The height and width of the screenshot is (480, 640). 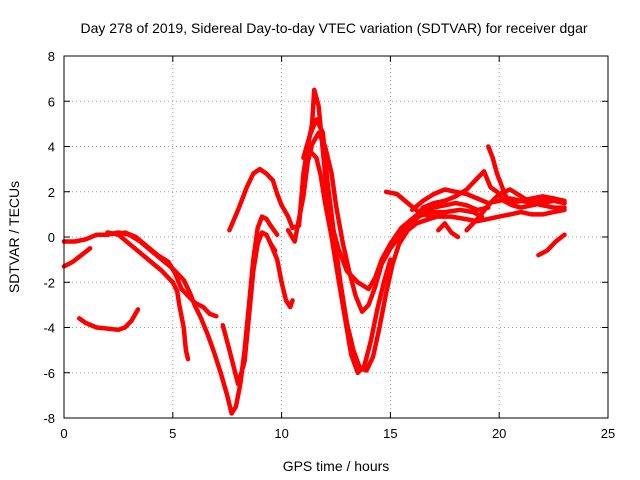 I want to click on y-tick-label: 8, so click(x=51, y=56).